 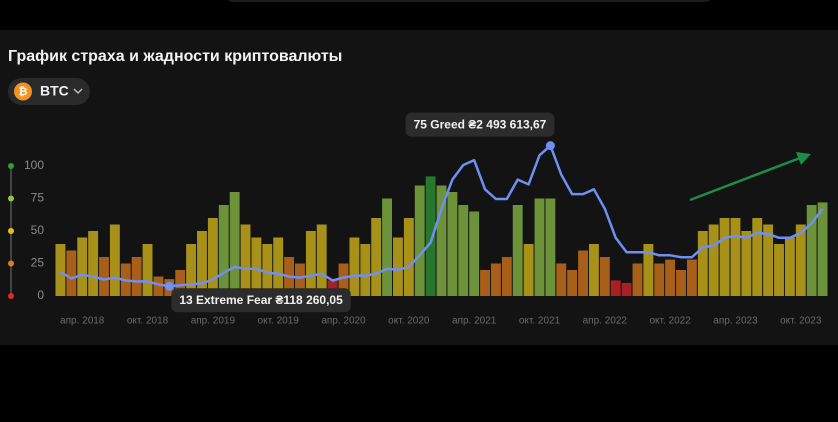 I want to click on selector-label: BTC, so click(x=54, y=91).